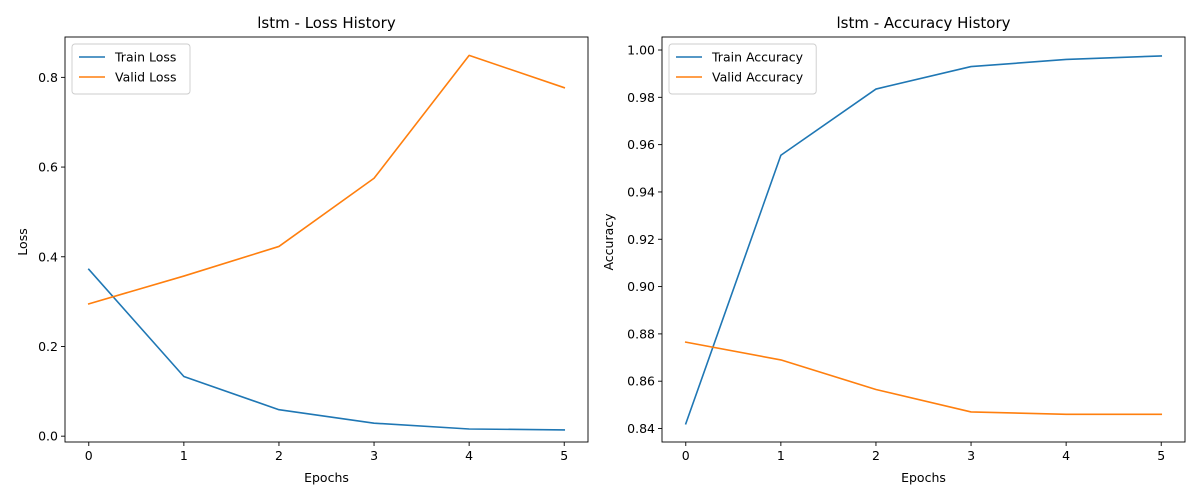 The height and width of the screenshot is (500, 1200). Describe the element at coordinates (757, 57) in the screenshot. I see `legend-label: Train Accuracy` at that location.